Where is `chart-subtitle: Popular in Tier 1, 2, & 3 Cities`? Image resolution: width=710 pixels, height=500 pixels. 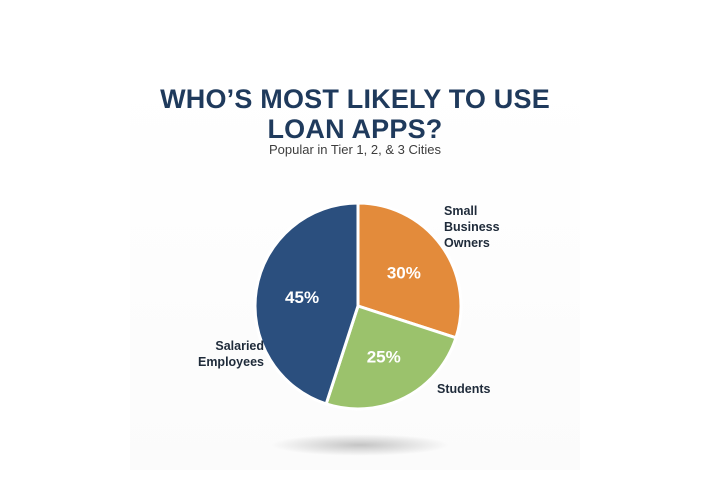
chart-subtitle: Popular in Tier 1, 2, & 3 Cities is located at coordinates (355, 149).